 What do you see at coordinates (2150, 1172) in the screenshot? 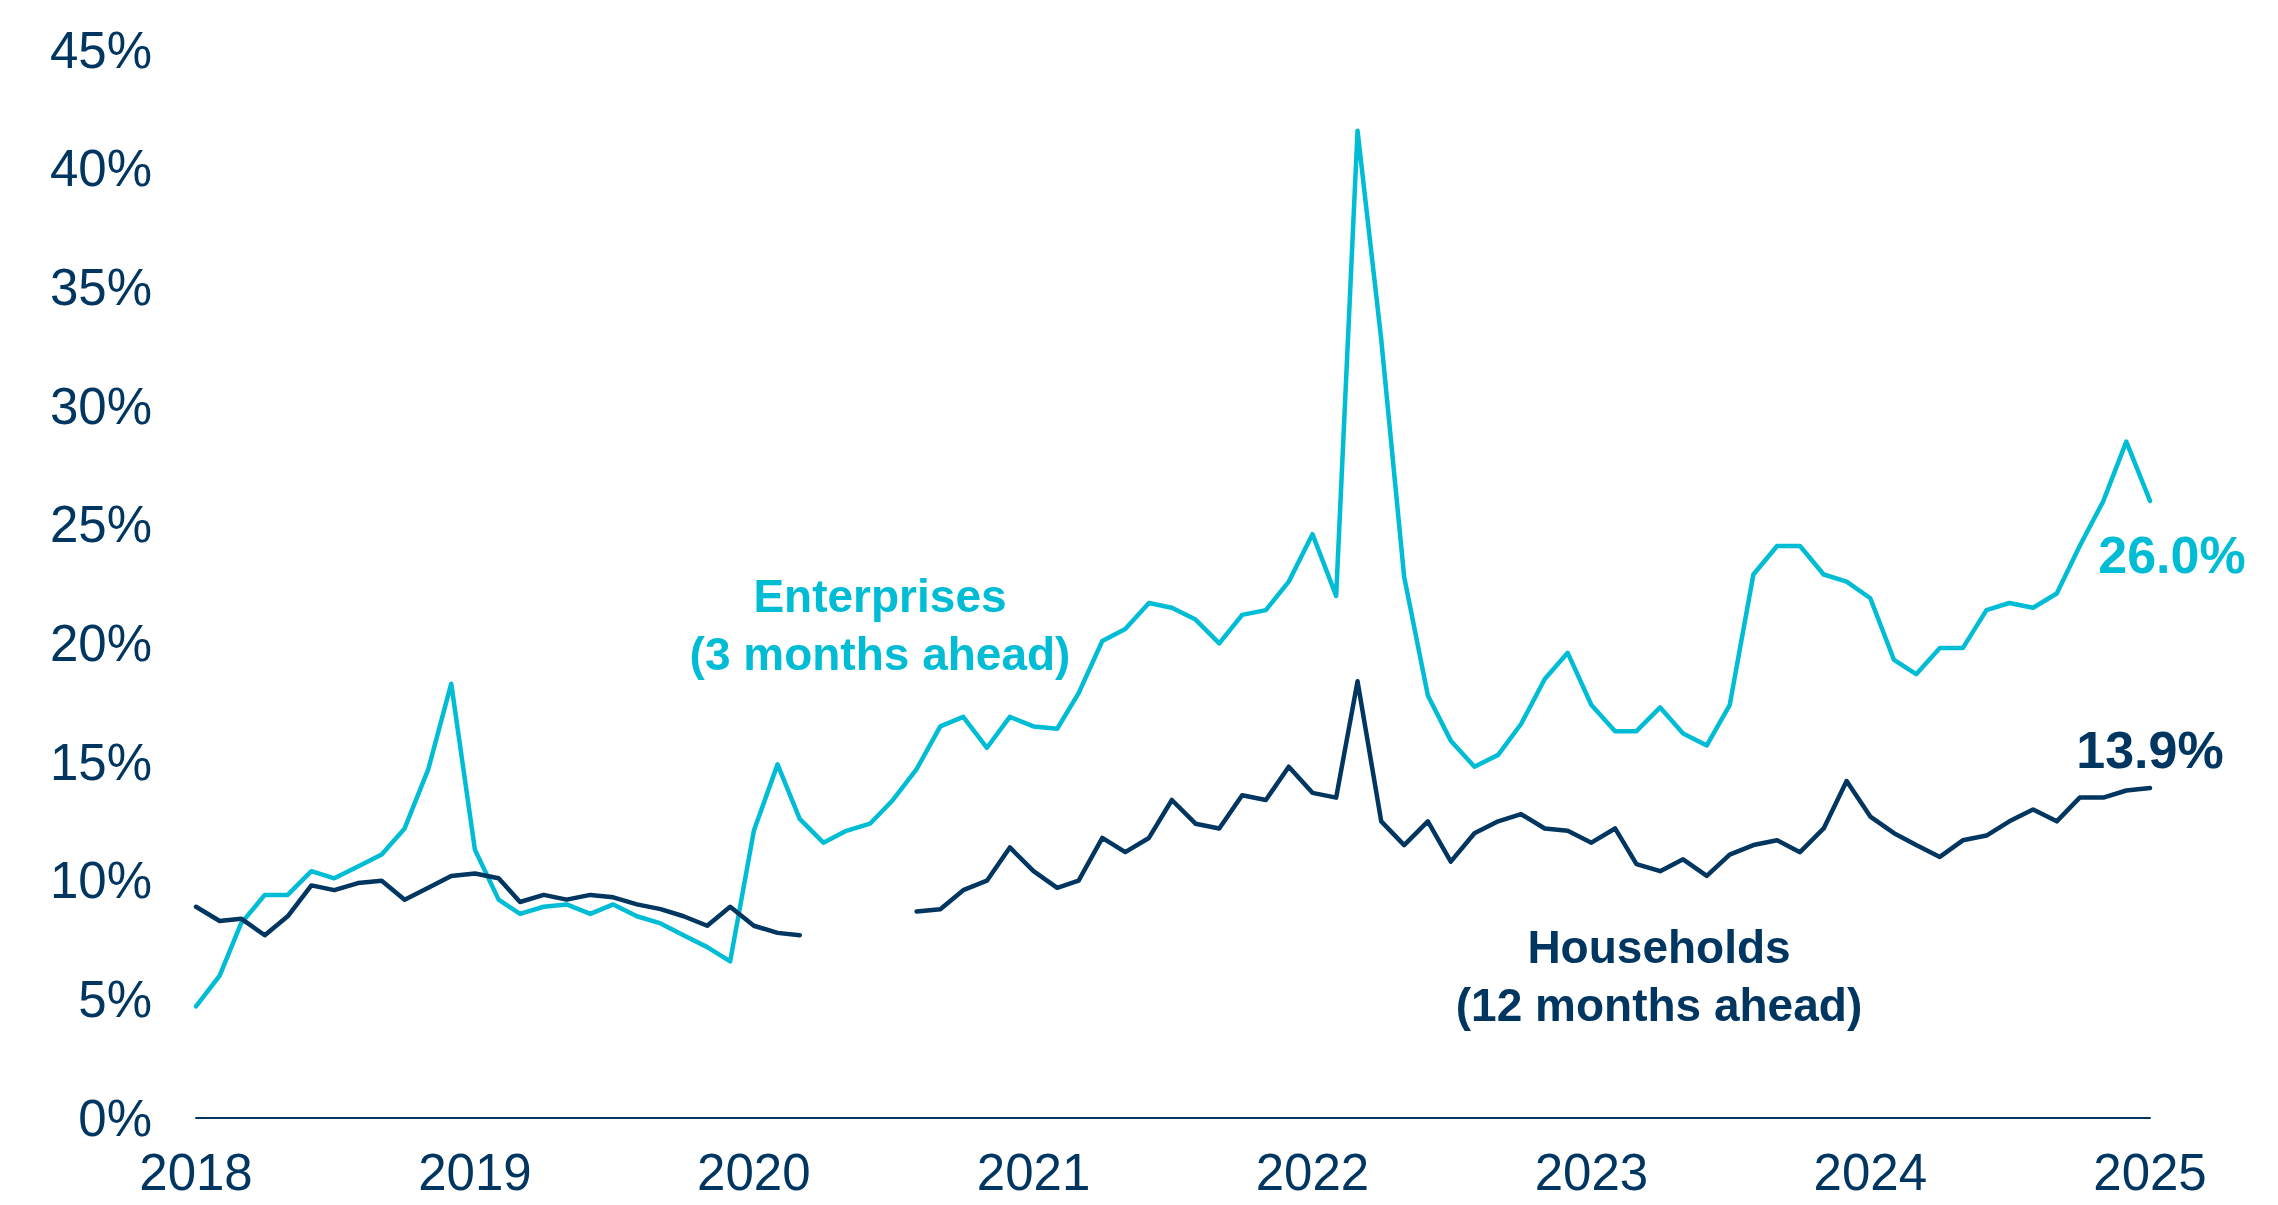
I see `x-tick-label: 2025` at bounding box center [2150, 1172].